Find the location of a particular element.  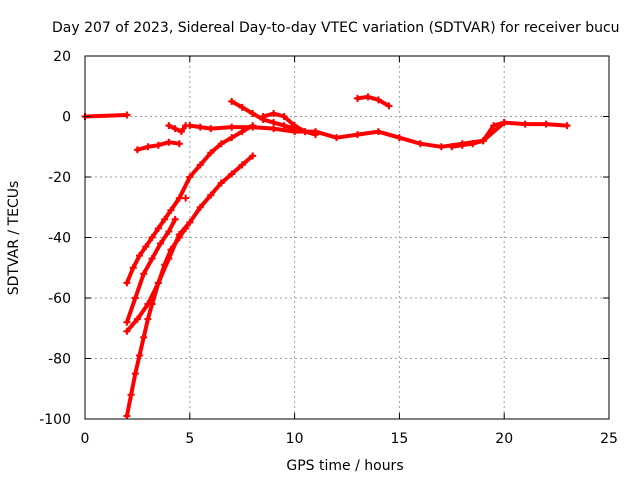

x-tick-label: 15 is located at coordinates (399, 439).